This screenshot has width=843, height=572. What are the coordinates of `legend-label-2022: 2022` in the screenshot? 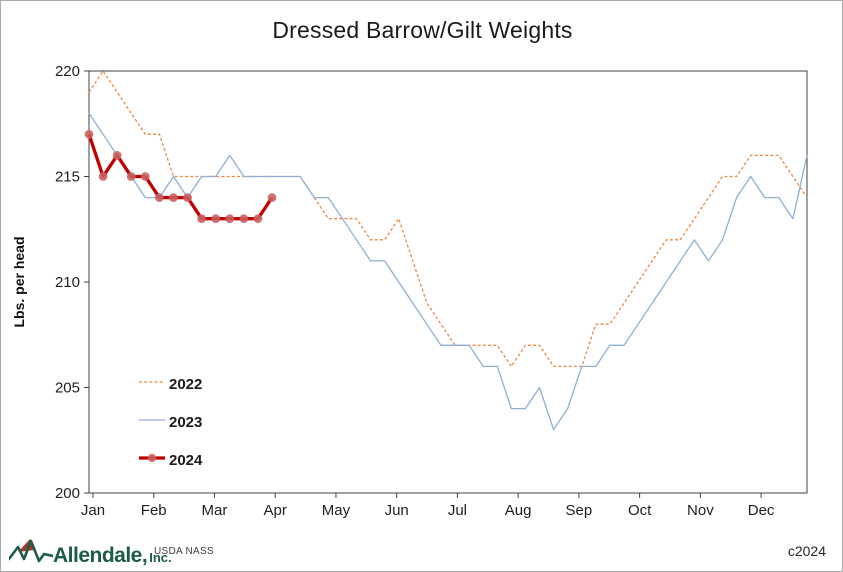 It's located at (186, 384).